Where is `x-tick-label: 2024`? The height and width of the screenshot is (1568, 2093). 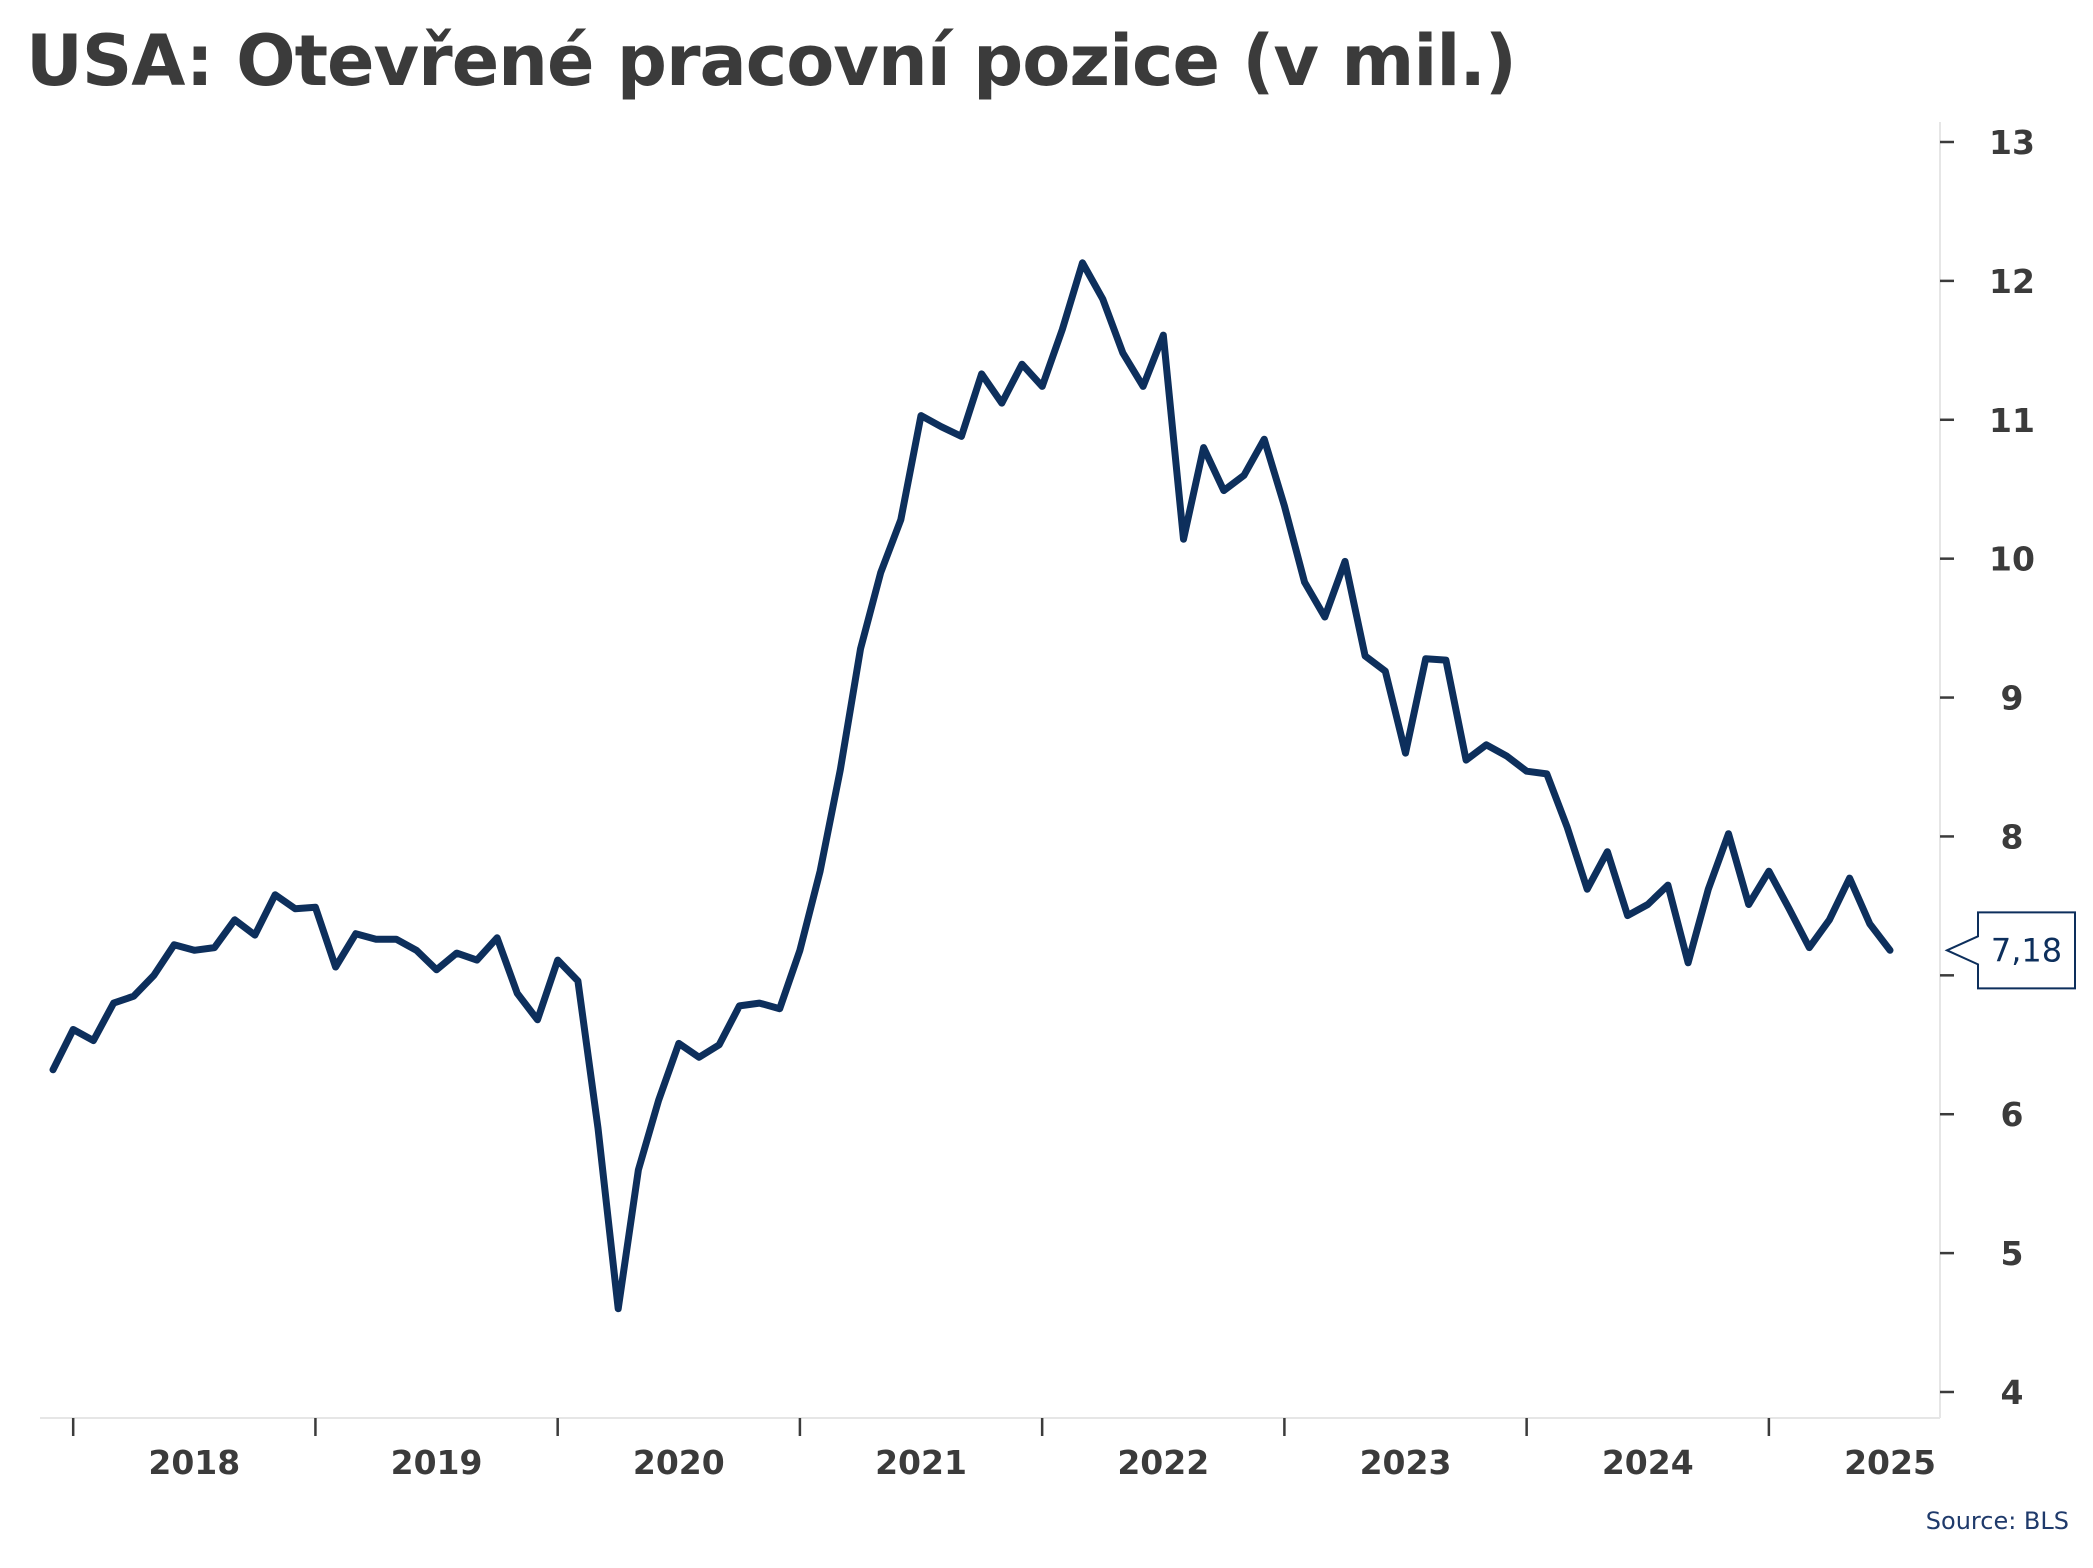
x-tick-label: 2024 is located at coordinates (1648, 1462).